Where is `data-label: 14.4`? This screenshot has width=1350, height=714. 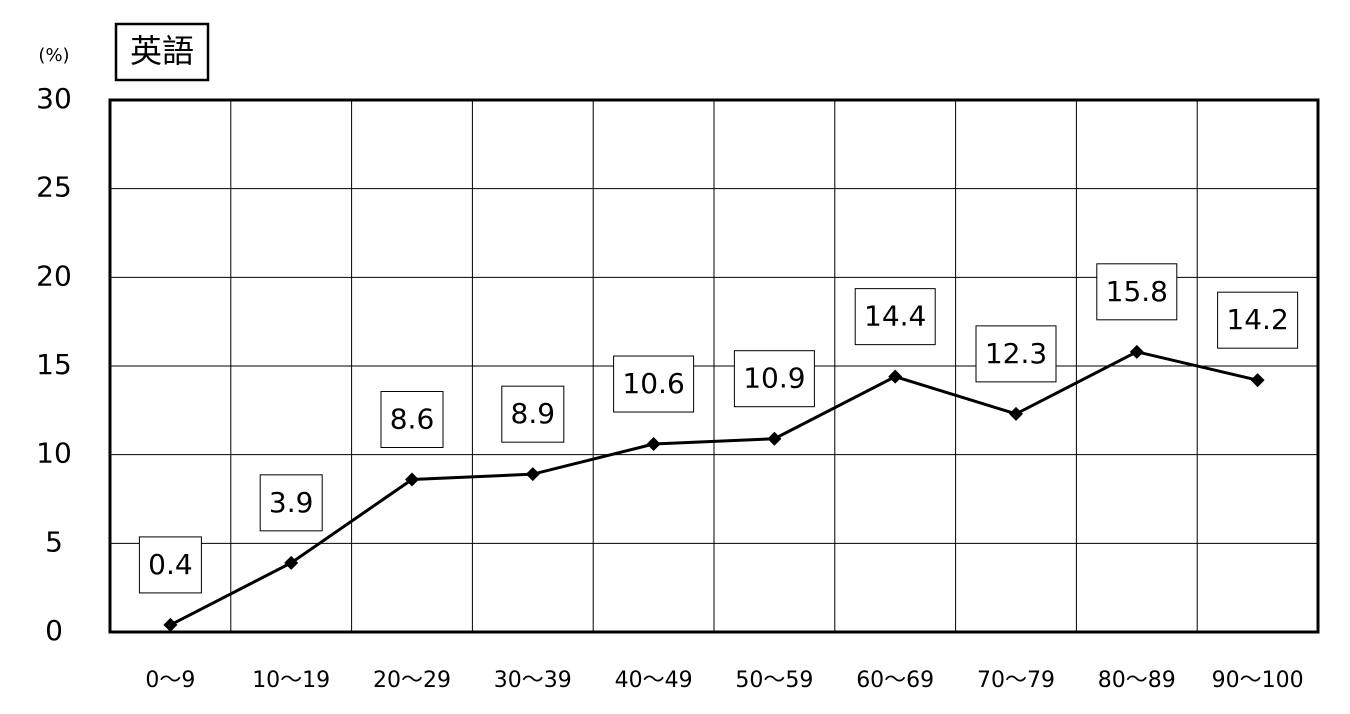 data-label: 14.4 is located at coordinates (895, 316).